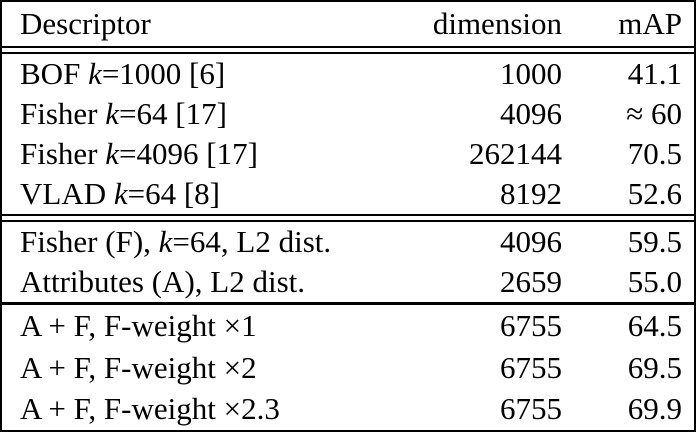 This screenshot has height=432, width=696. I want to click on map-cell: 70.5, so click(654, 153).